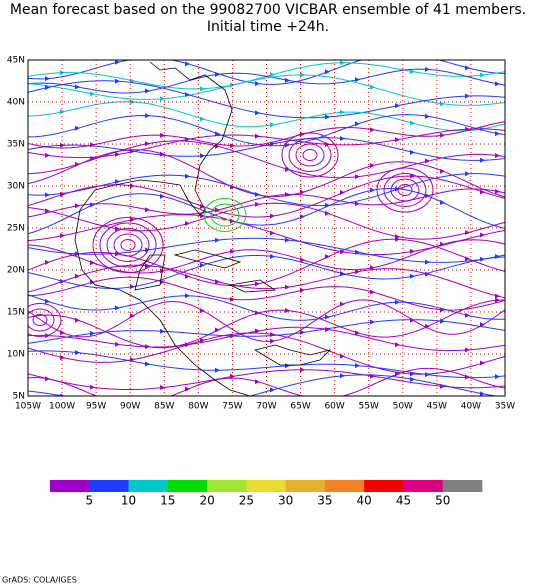 The image size is (536, 588). What do you see at coordinates (89, 501) in the screenshot?
I see `colorbar-label: 5` at bounding box center [89, 501].